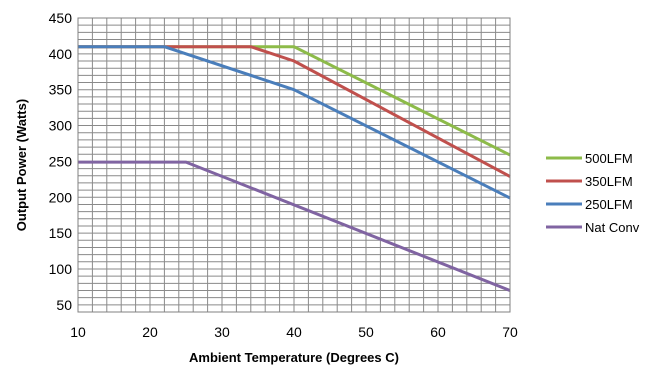 The height and width of the screenshot is (370, 660). Describe the element at coordinates (612, 227) in the screenshot. I see `legend-label: Nat Conv` at that location.